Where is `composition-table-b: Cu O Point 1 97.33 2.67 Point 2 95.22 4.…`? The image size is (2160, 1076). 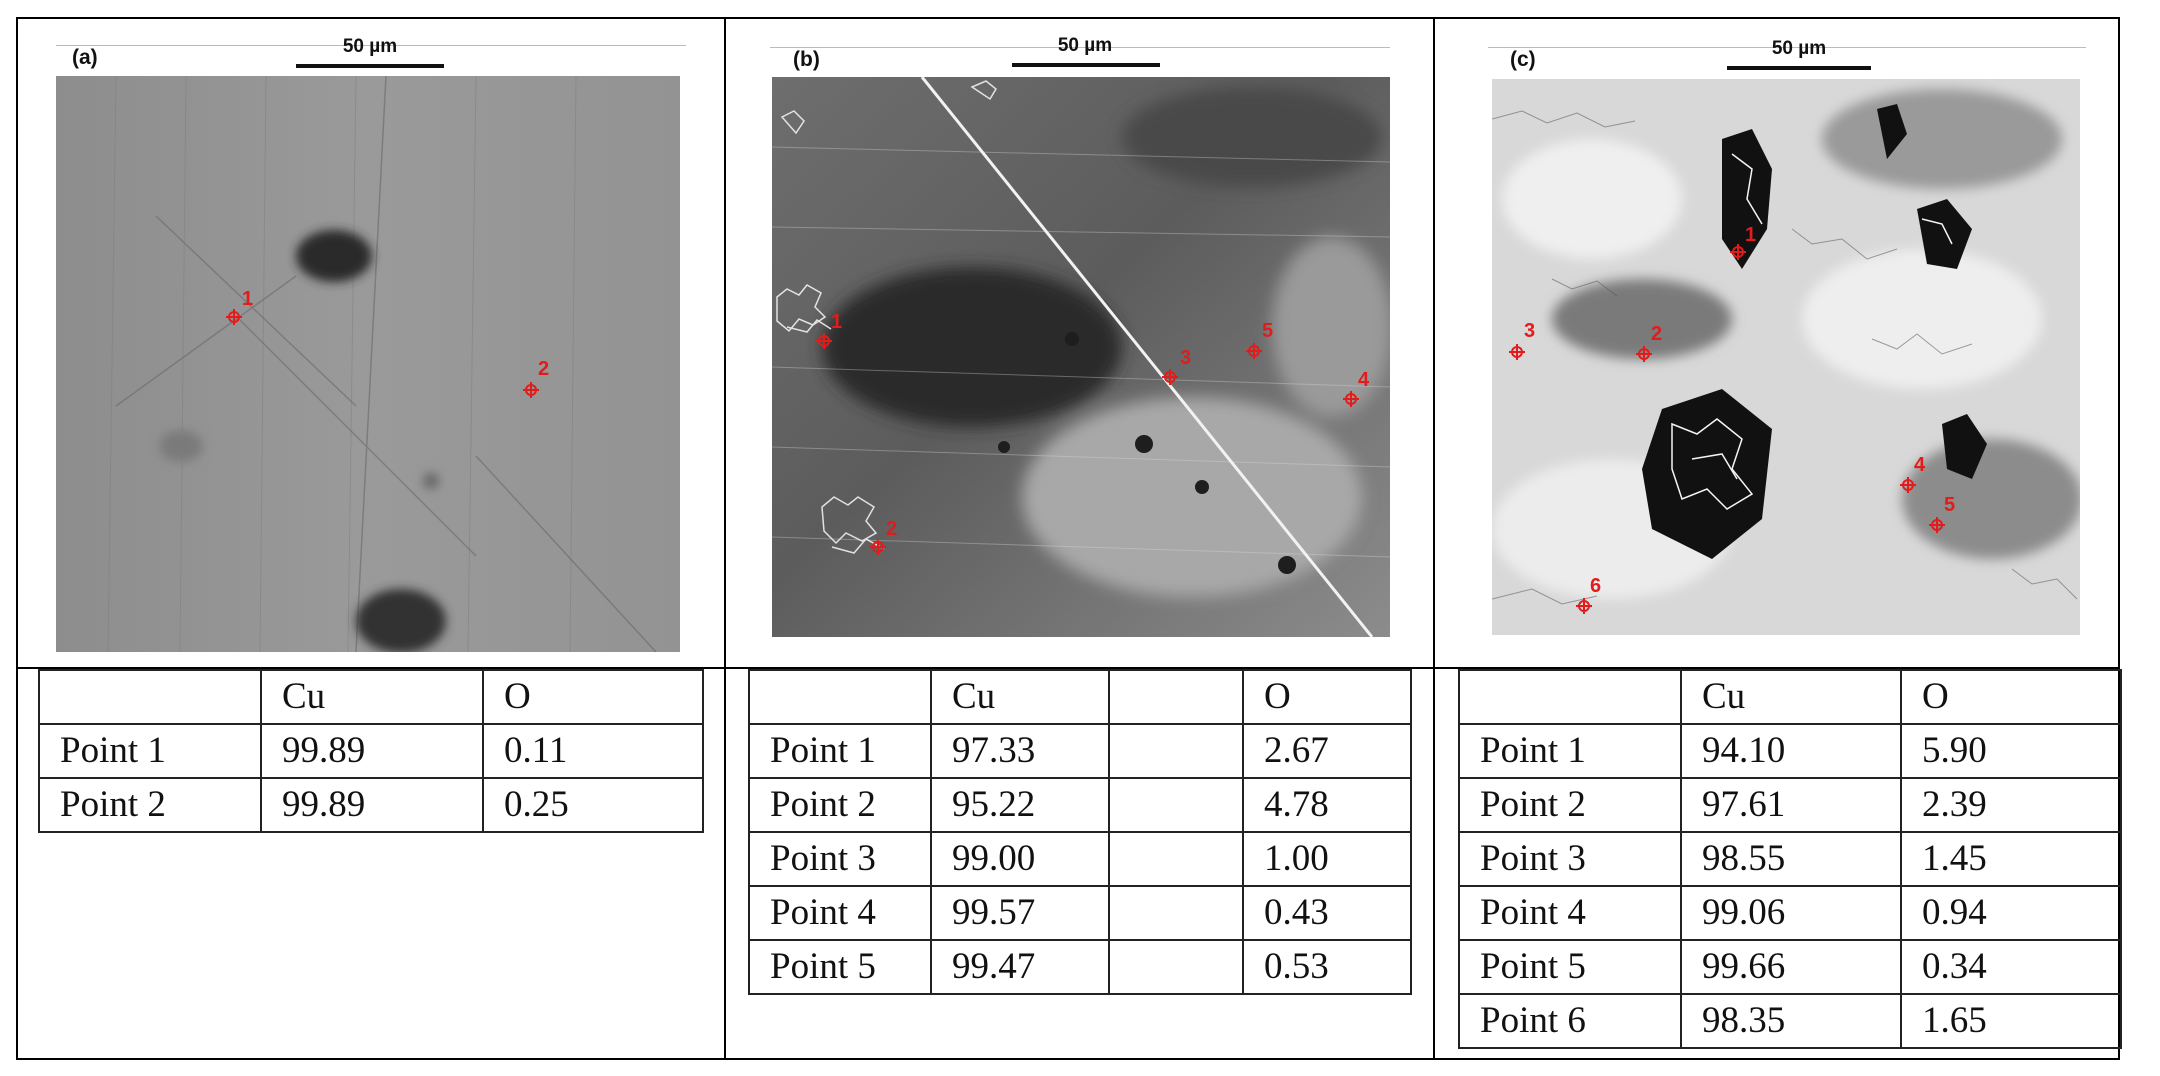 composition-table-b: Cu O Point 1 97.33 2.67 Point 2 95.22 4.… is located at coordinates (1080, 832).